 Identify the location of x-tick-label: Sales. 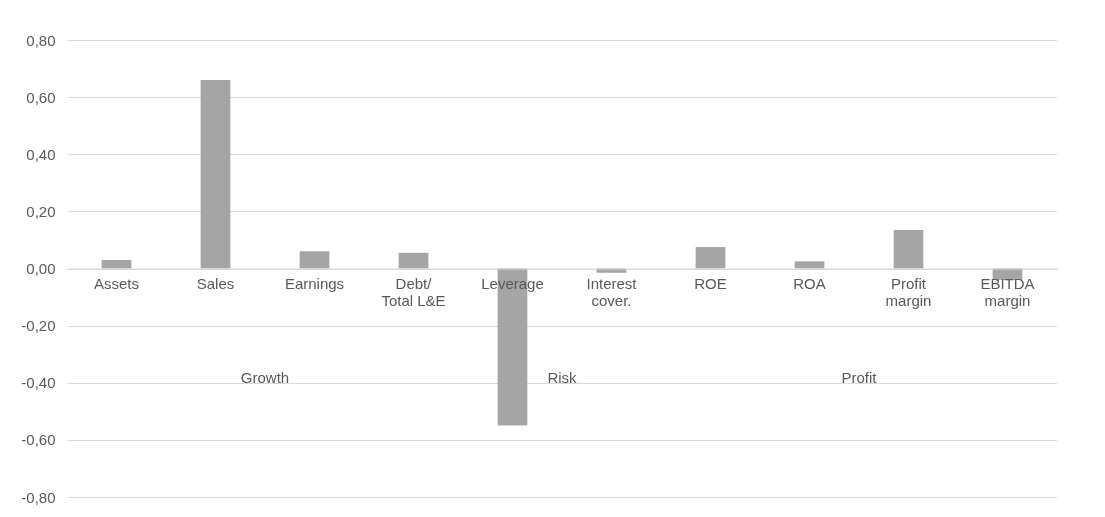
(215, 283).